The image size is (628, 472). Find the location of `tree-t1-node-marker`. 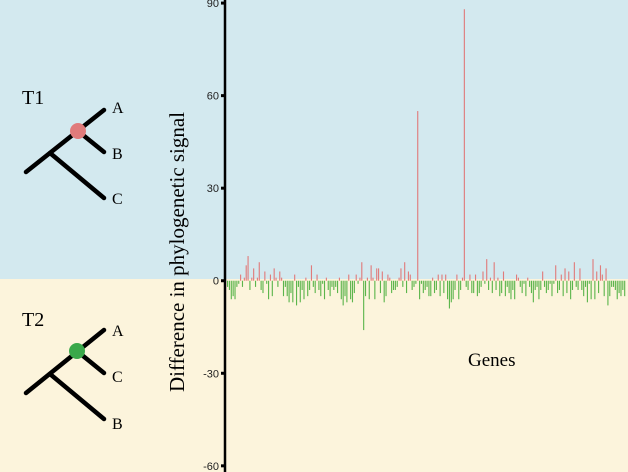

tree-t1-node-marker is located at coordinates (78, 131).